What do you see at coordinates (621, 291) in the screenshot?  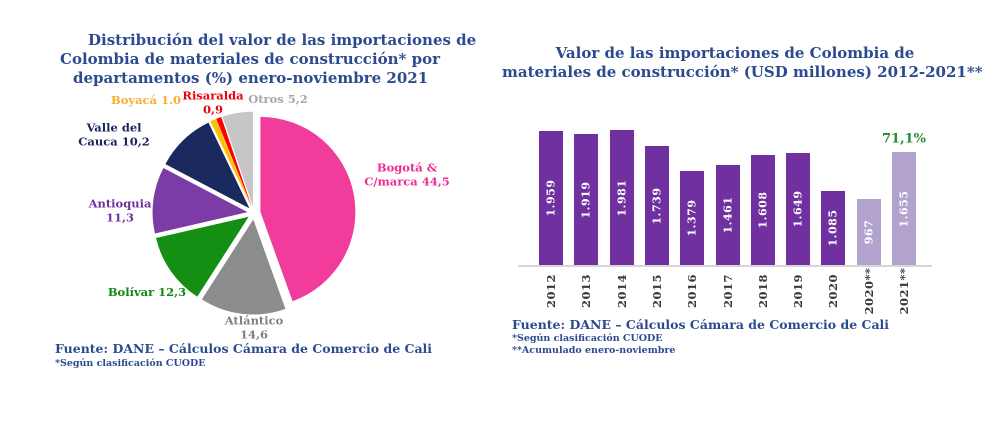 I see `x-axis-label-2014: 2014` at bounding box center [621, 291].